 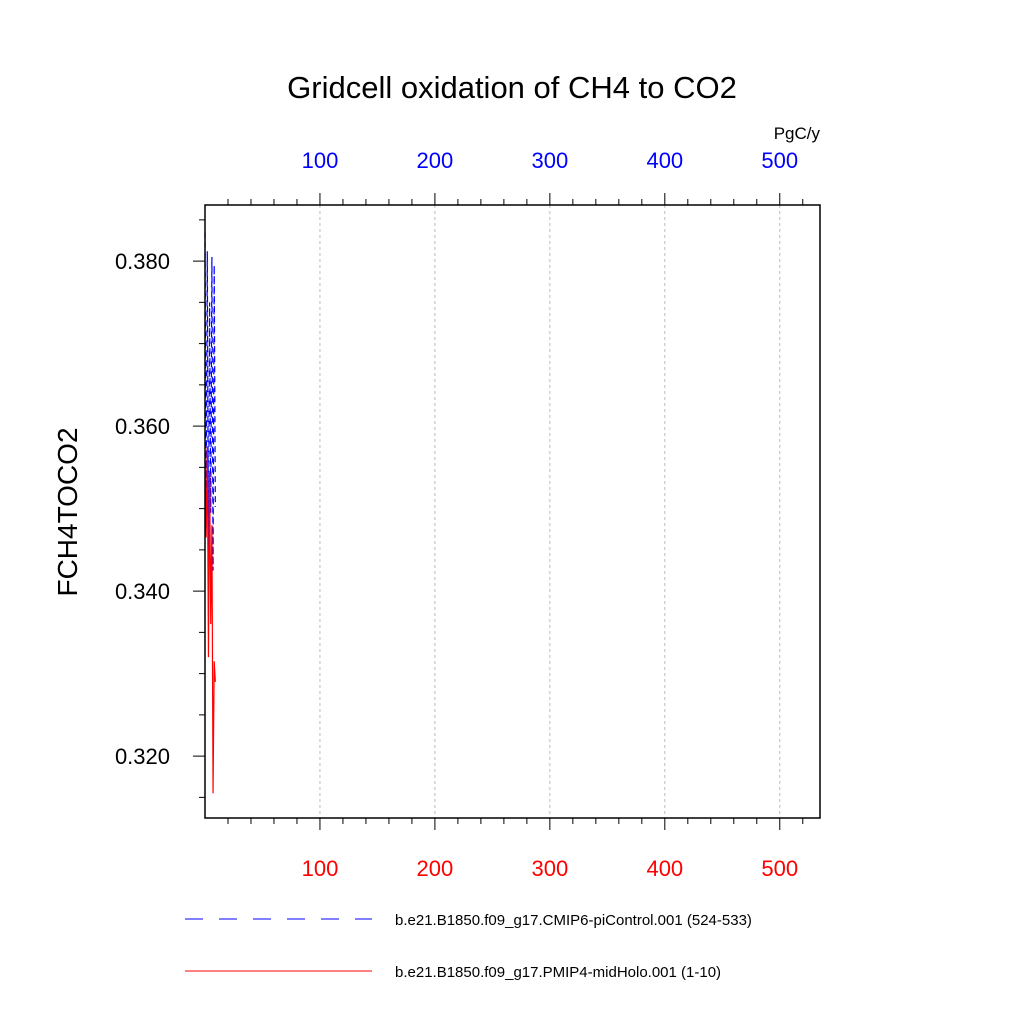 What do you see at coordinates (797, 133) in the screenshot?
I see `top-axis-units: PgC/y` at bounding box center [797, 133].